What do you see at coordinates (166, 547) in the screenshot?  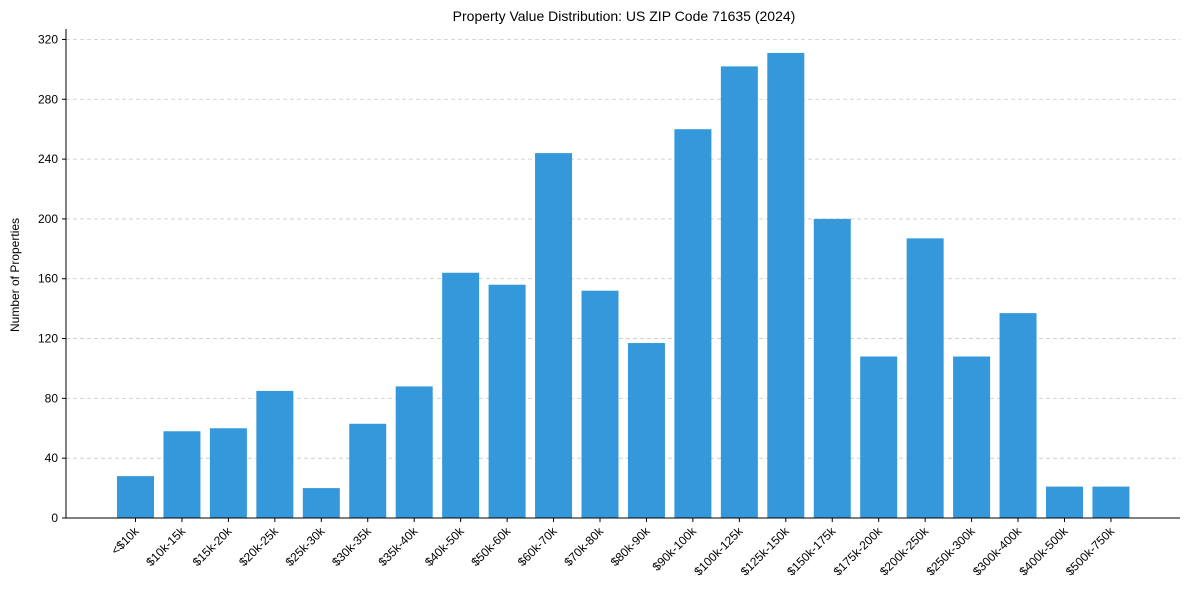 I see `x-tick-label: $10k-15k` at bounding box center [166, 547].